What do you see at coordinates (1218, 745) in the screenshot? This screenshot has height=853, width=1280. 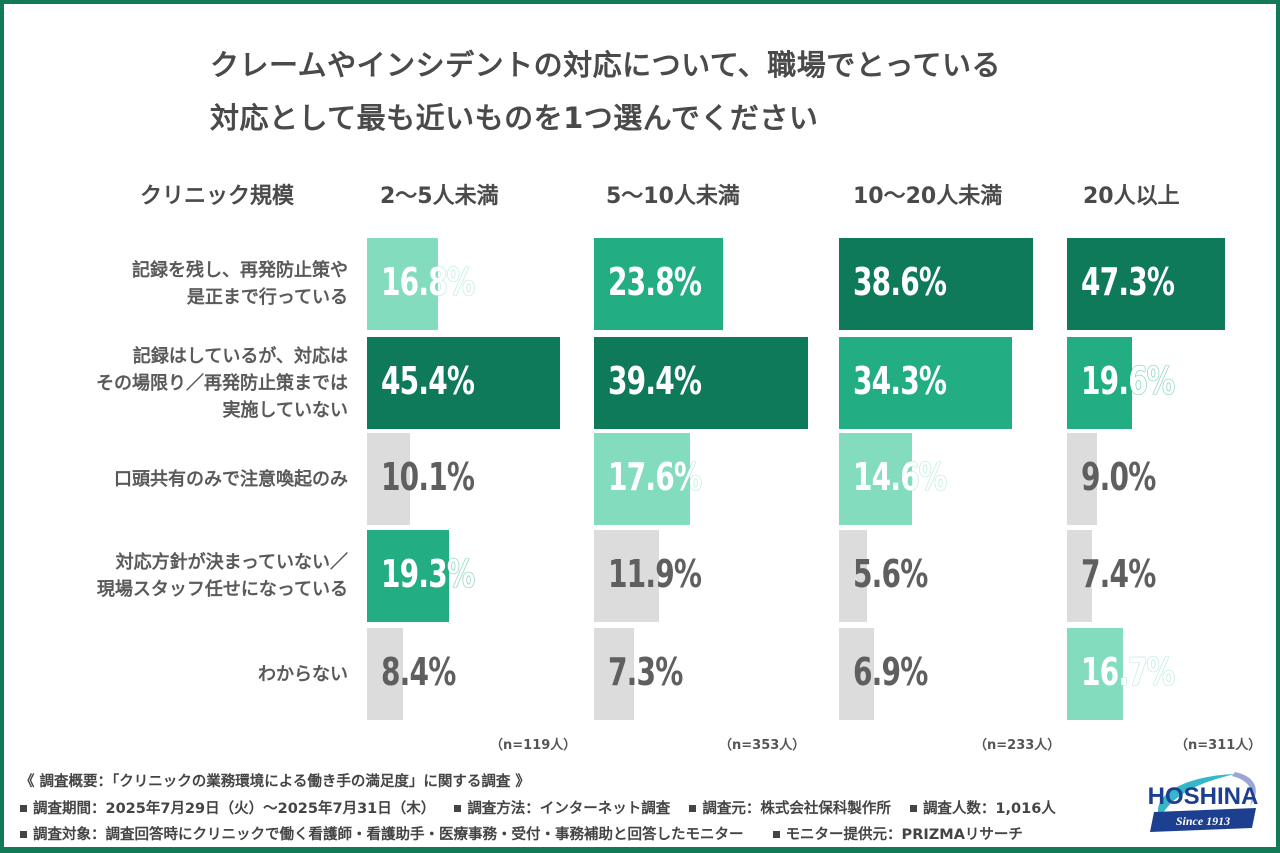 I see `n-label-4: （n=311人）` at bounding box center [1218, 745].